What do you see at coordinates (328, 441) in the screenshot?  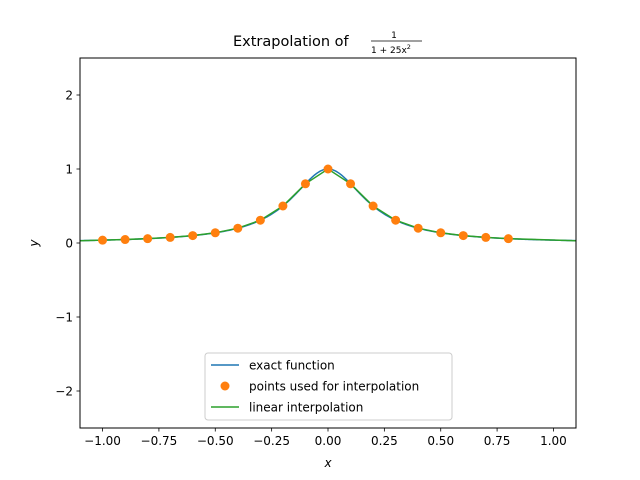 I see `x-tick-label: 0.00` at bounding box center [328, 441].